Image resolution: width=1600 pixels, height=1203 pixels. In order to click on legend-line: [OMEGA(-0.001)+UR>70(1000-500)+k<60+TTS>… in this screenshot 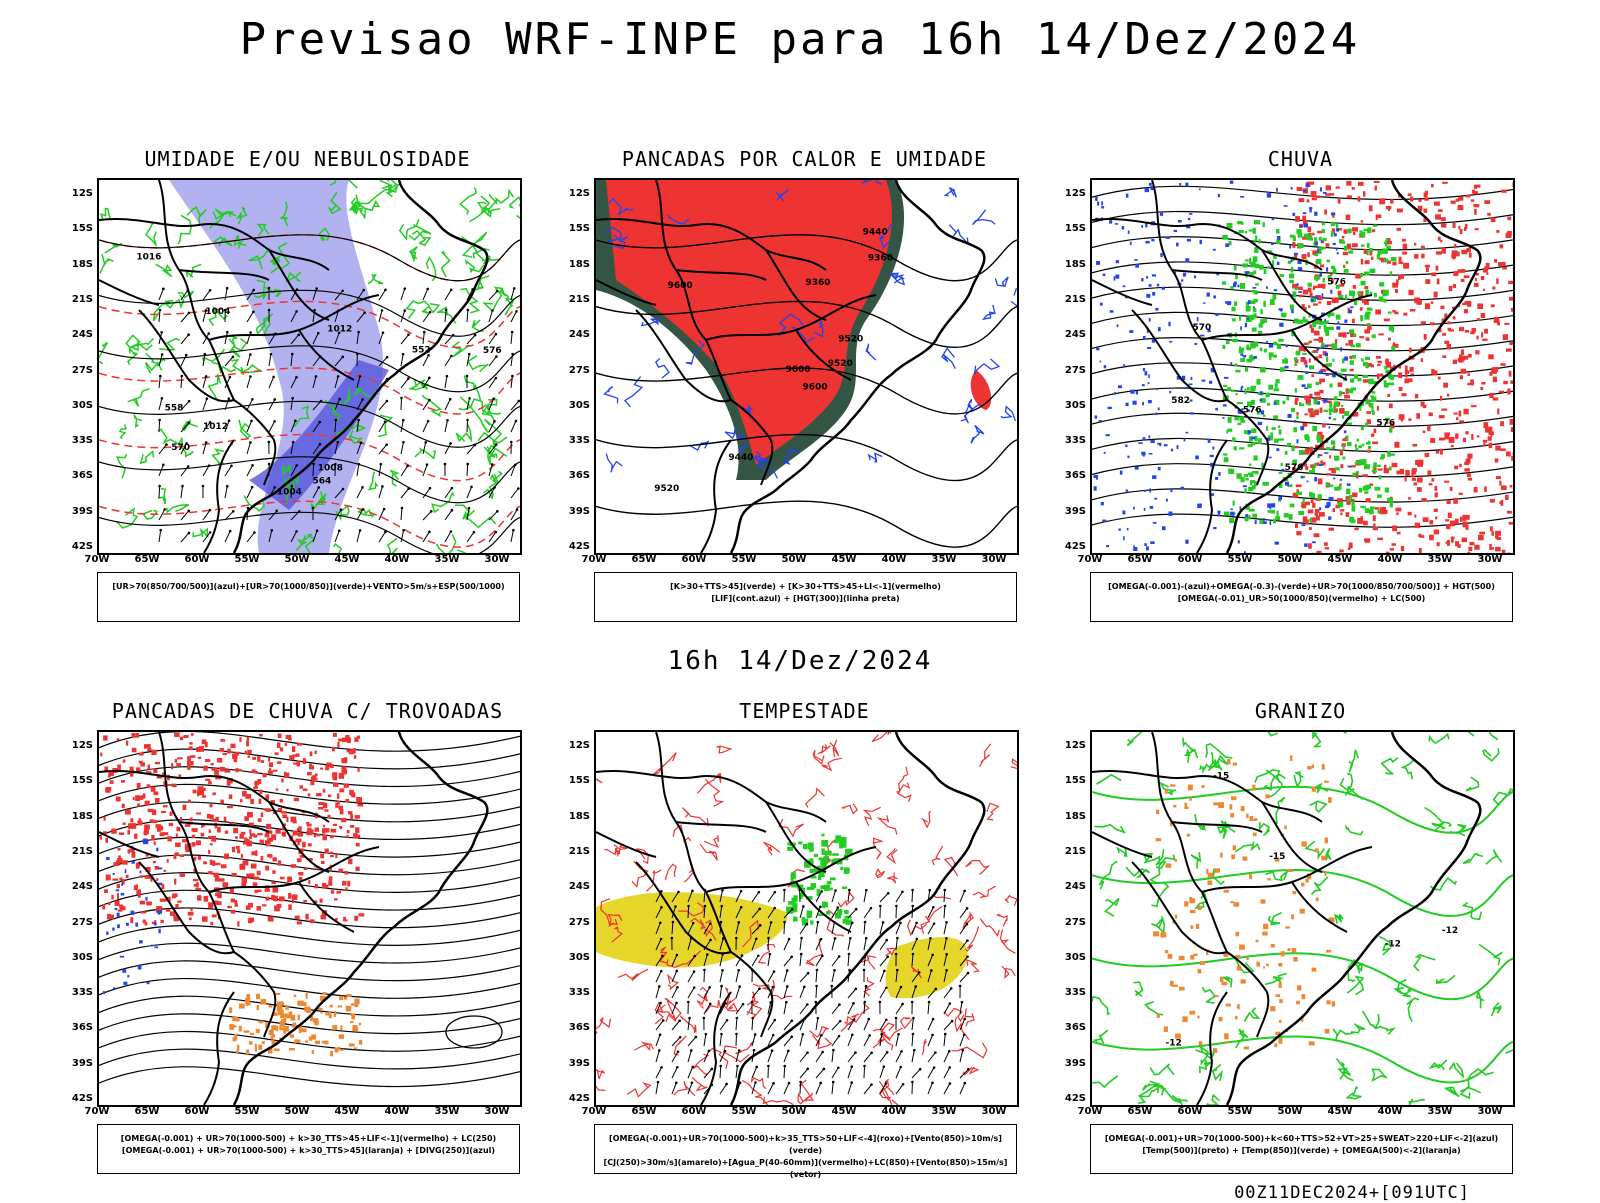, I will do `click(1301, 1139)`.